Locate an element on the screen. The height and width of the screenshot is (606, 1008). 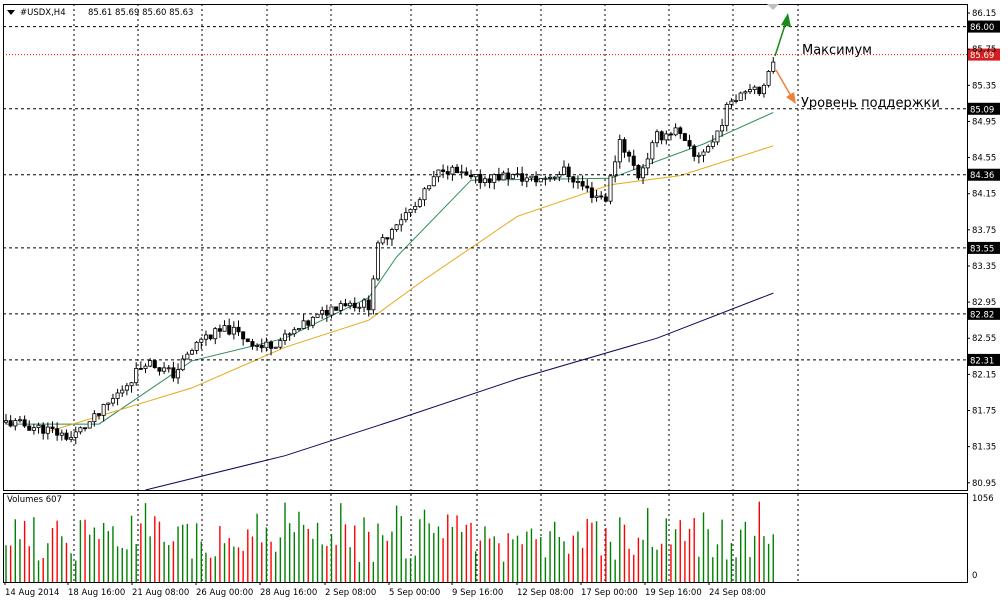
level-label: 85.09 is located at coordinates (982, 110).